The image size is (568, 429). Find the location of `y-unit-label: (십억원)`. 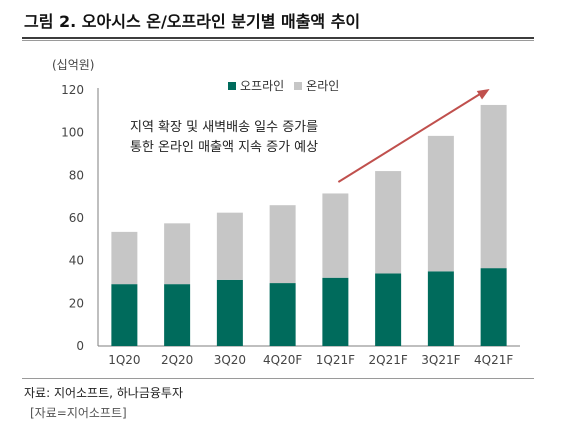

y-unit-label: (십억원) is located at coordinates (73, 65).